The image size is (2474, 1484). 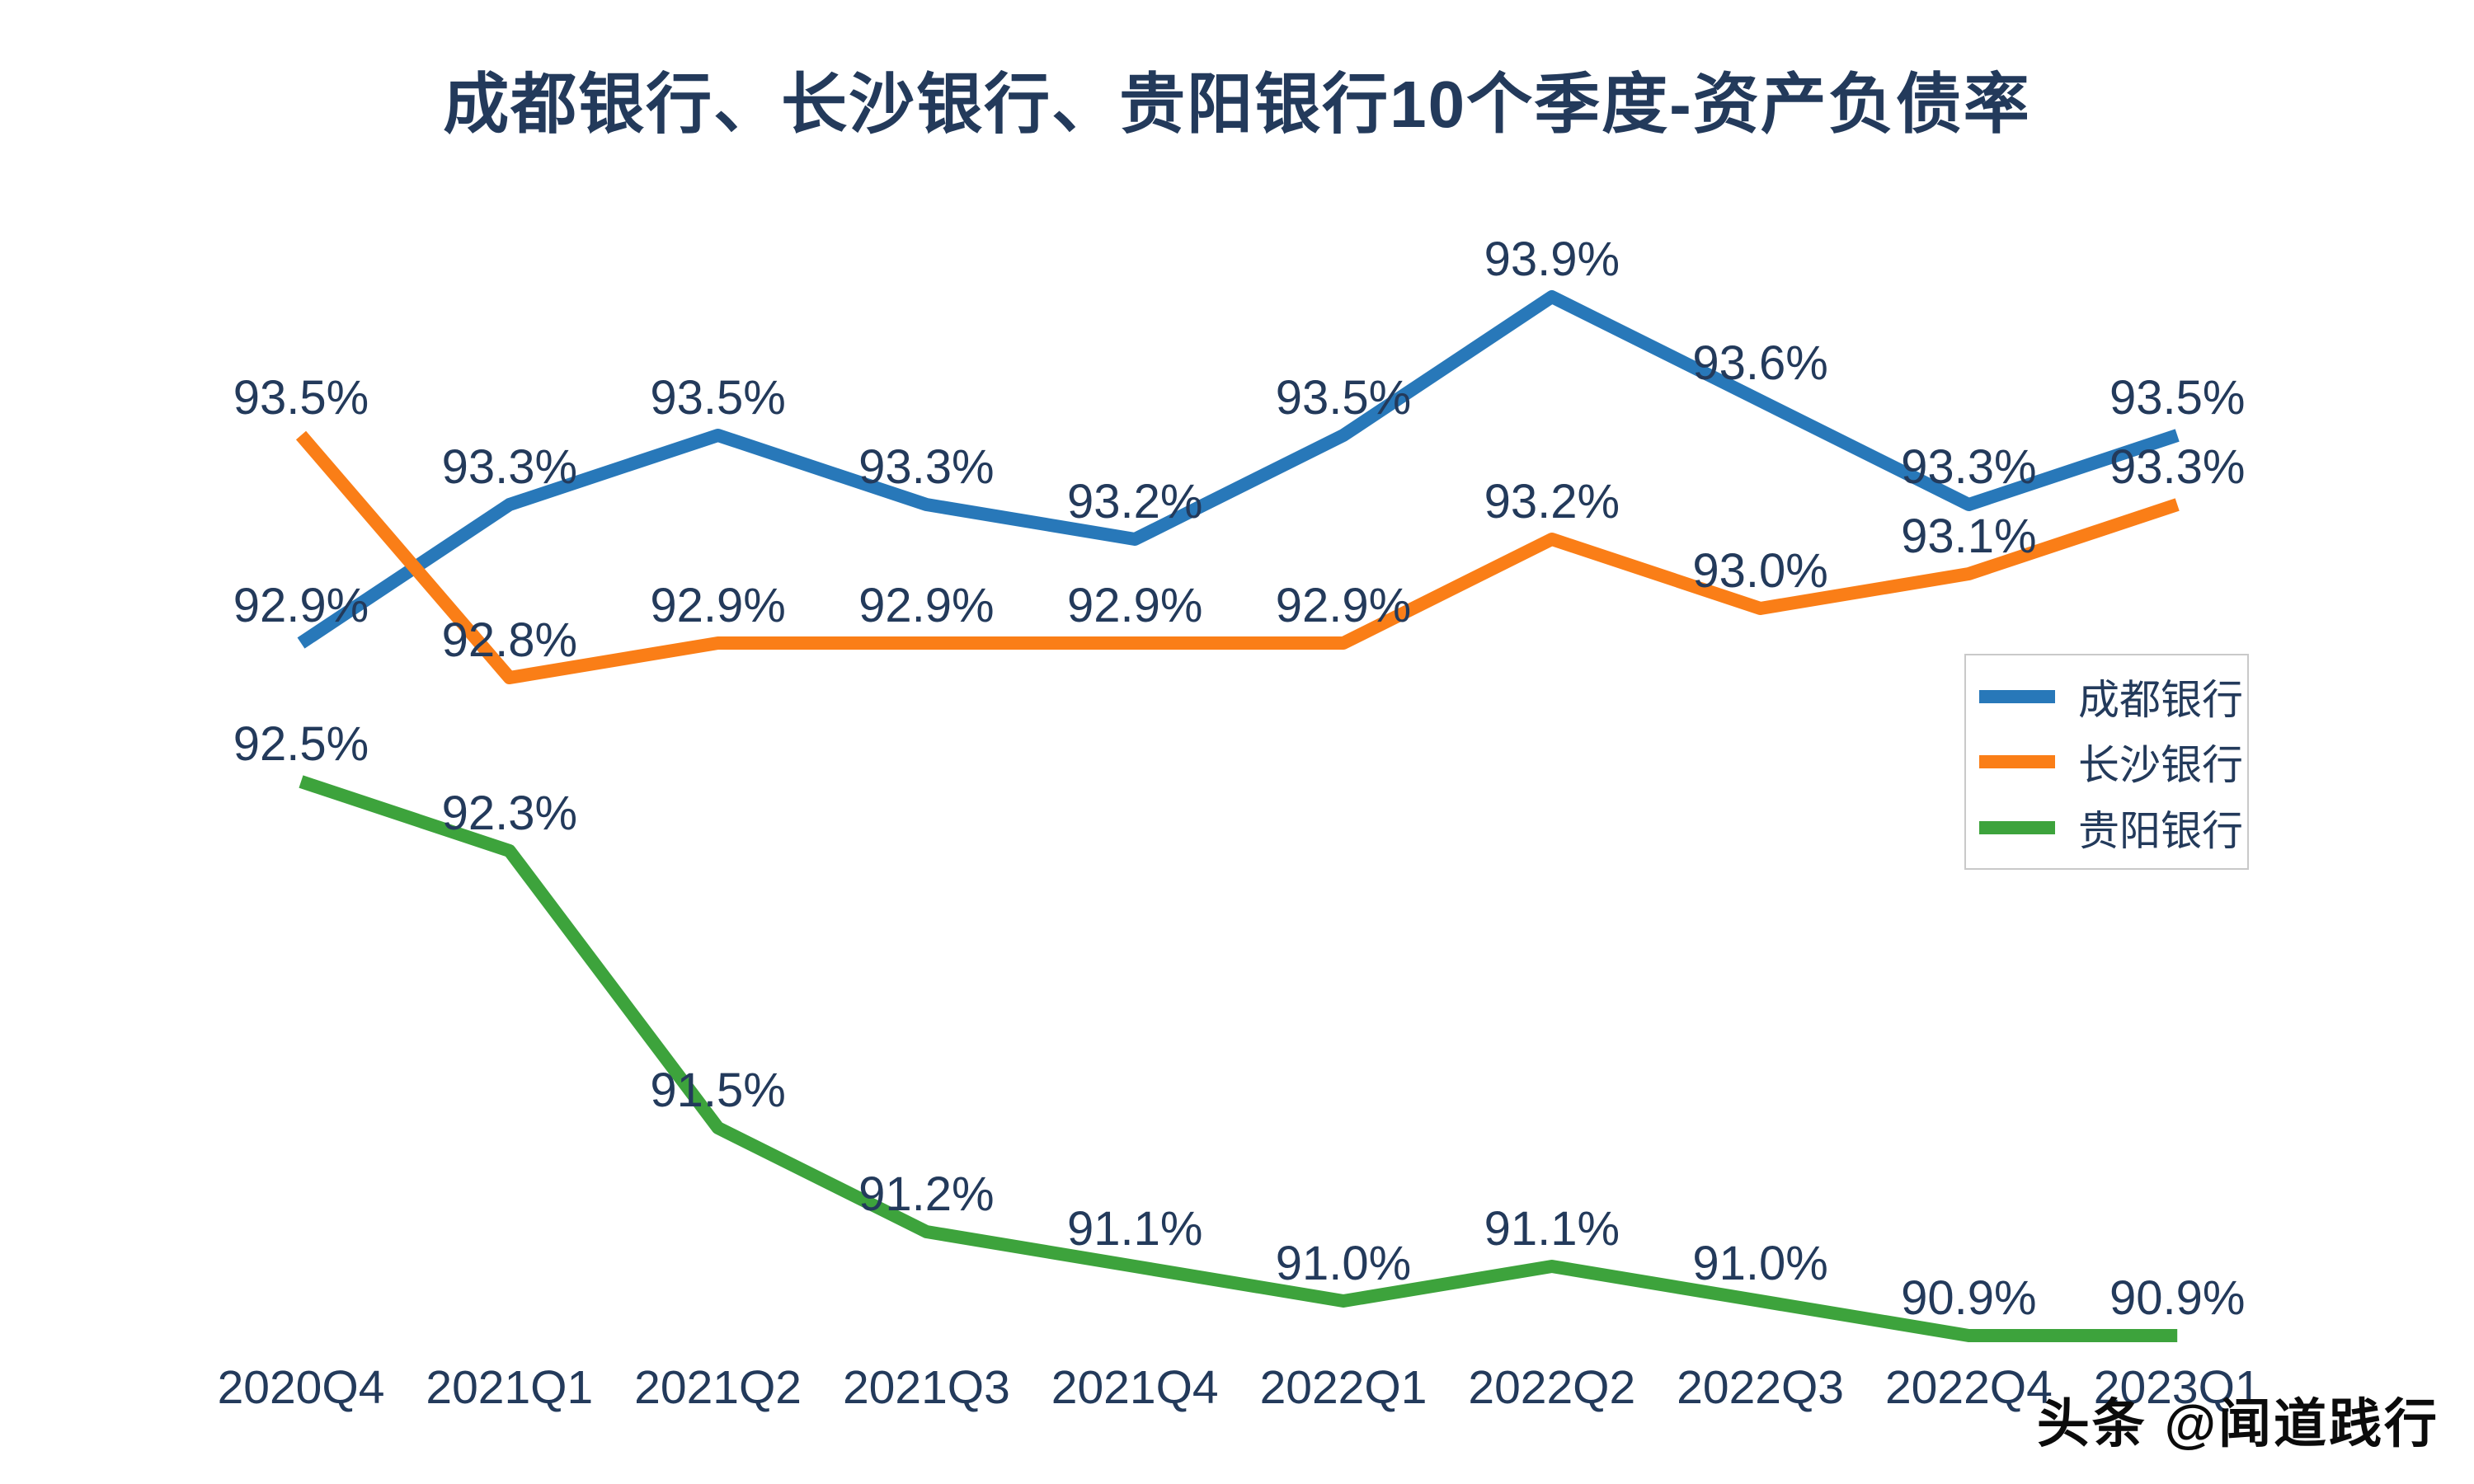 What do you see at coordinates (301, 1387) in the screenshot?
I see `x-axis-label-0: 2020Q4` at bounding box center [301, 1387].